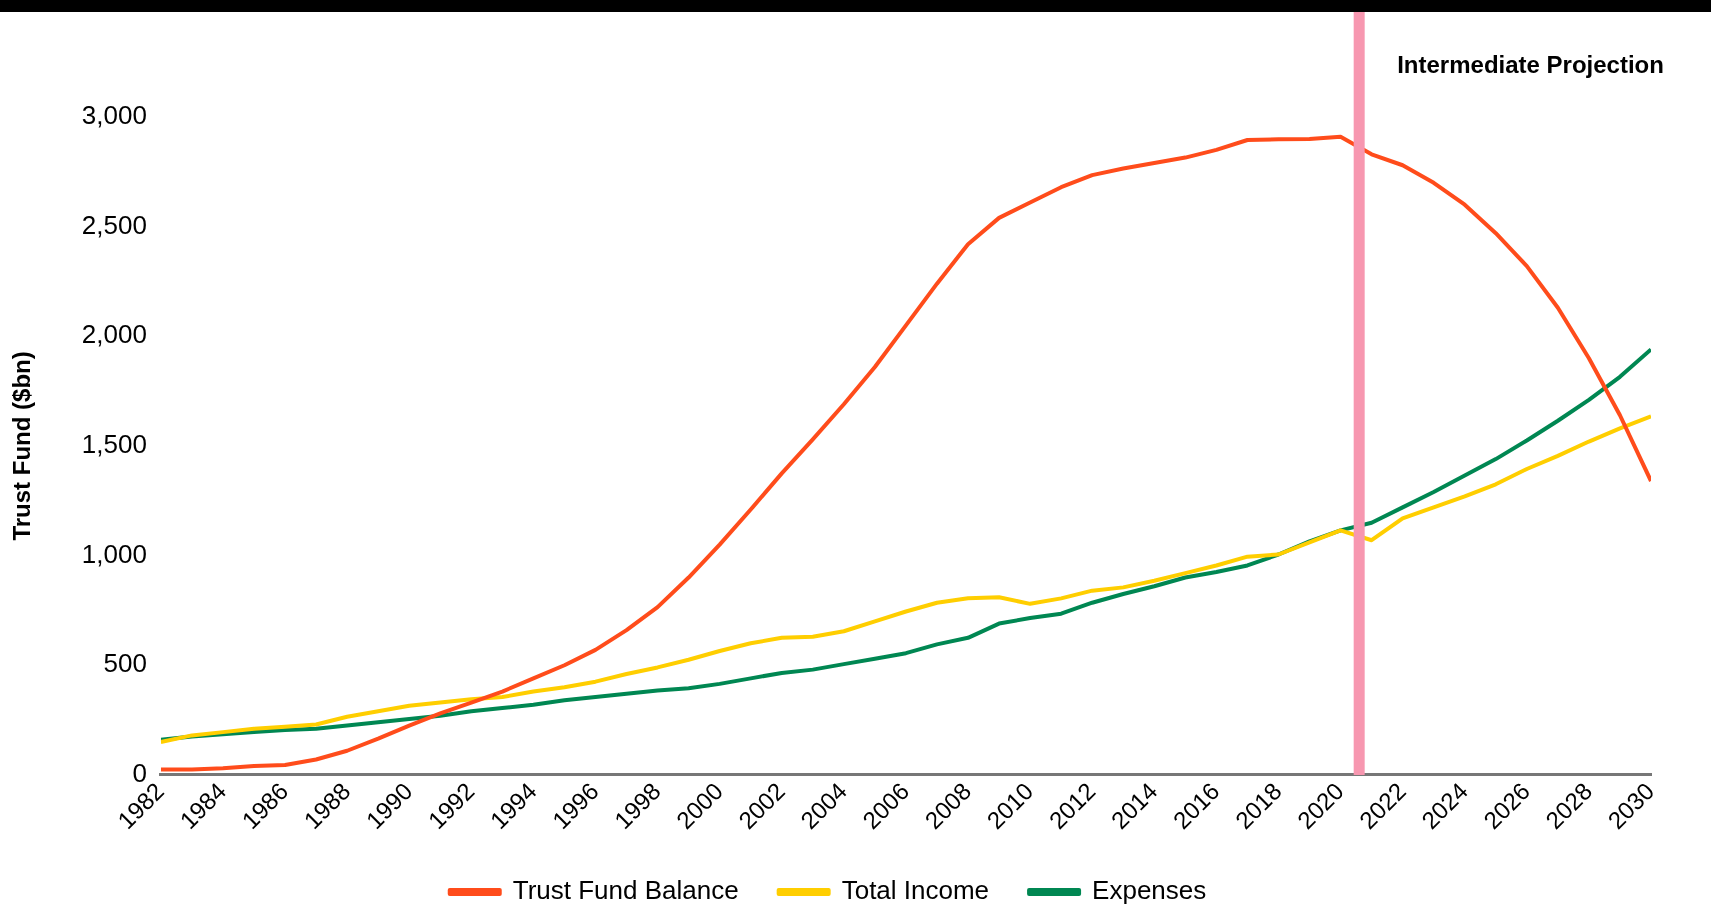 This screenshot has width=1711, height=915. I want to click on y-tick-label: 0, so click(139, 773).